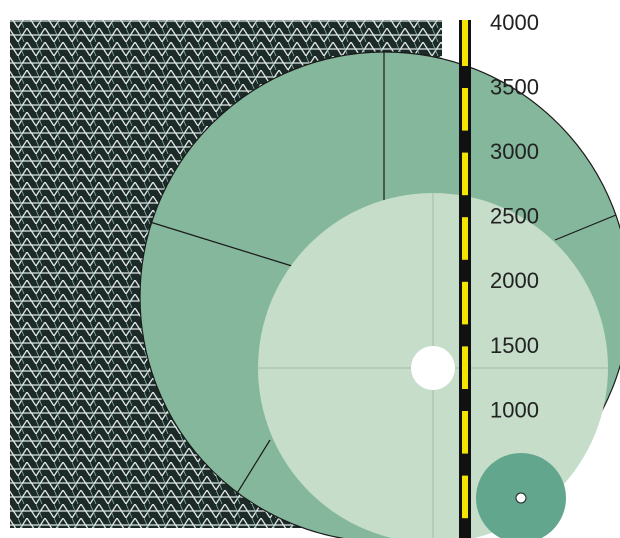 The image size is (620, 538). What do you see at coordinates (521, 498) in the screenshot?
I see `small-dot` at bounding box center [521, 498].